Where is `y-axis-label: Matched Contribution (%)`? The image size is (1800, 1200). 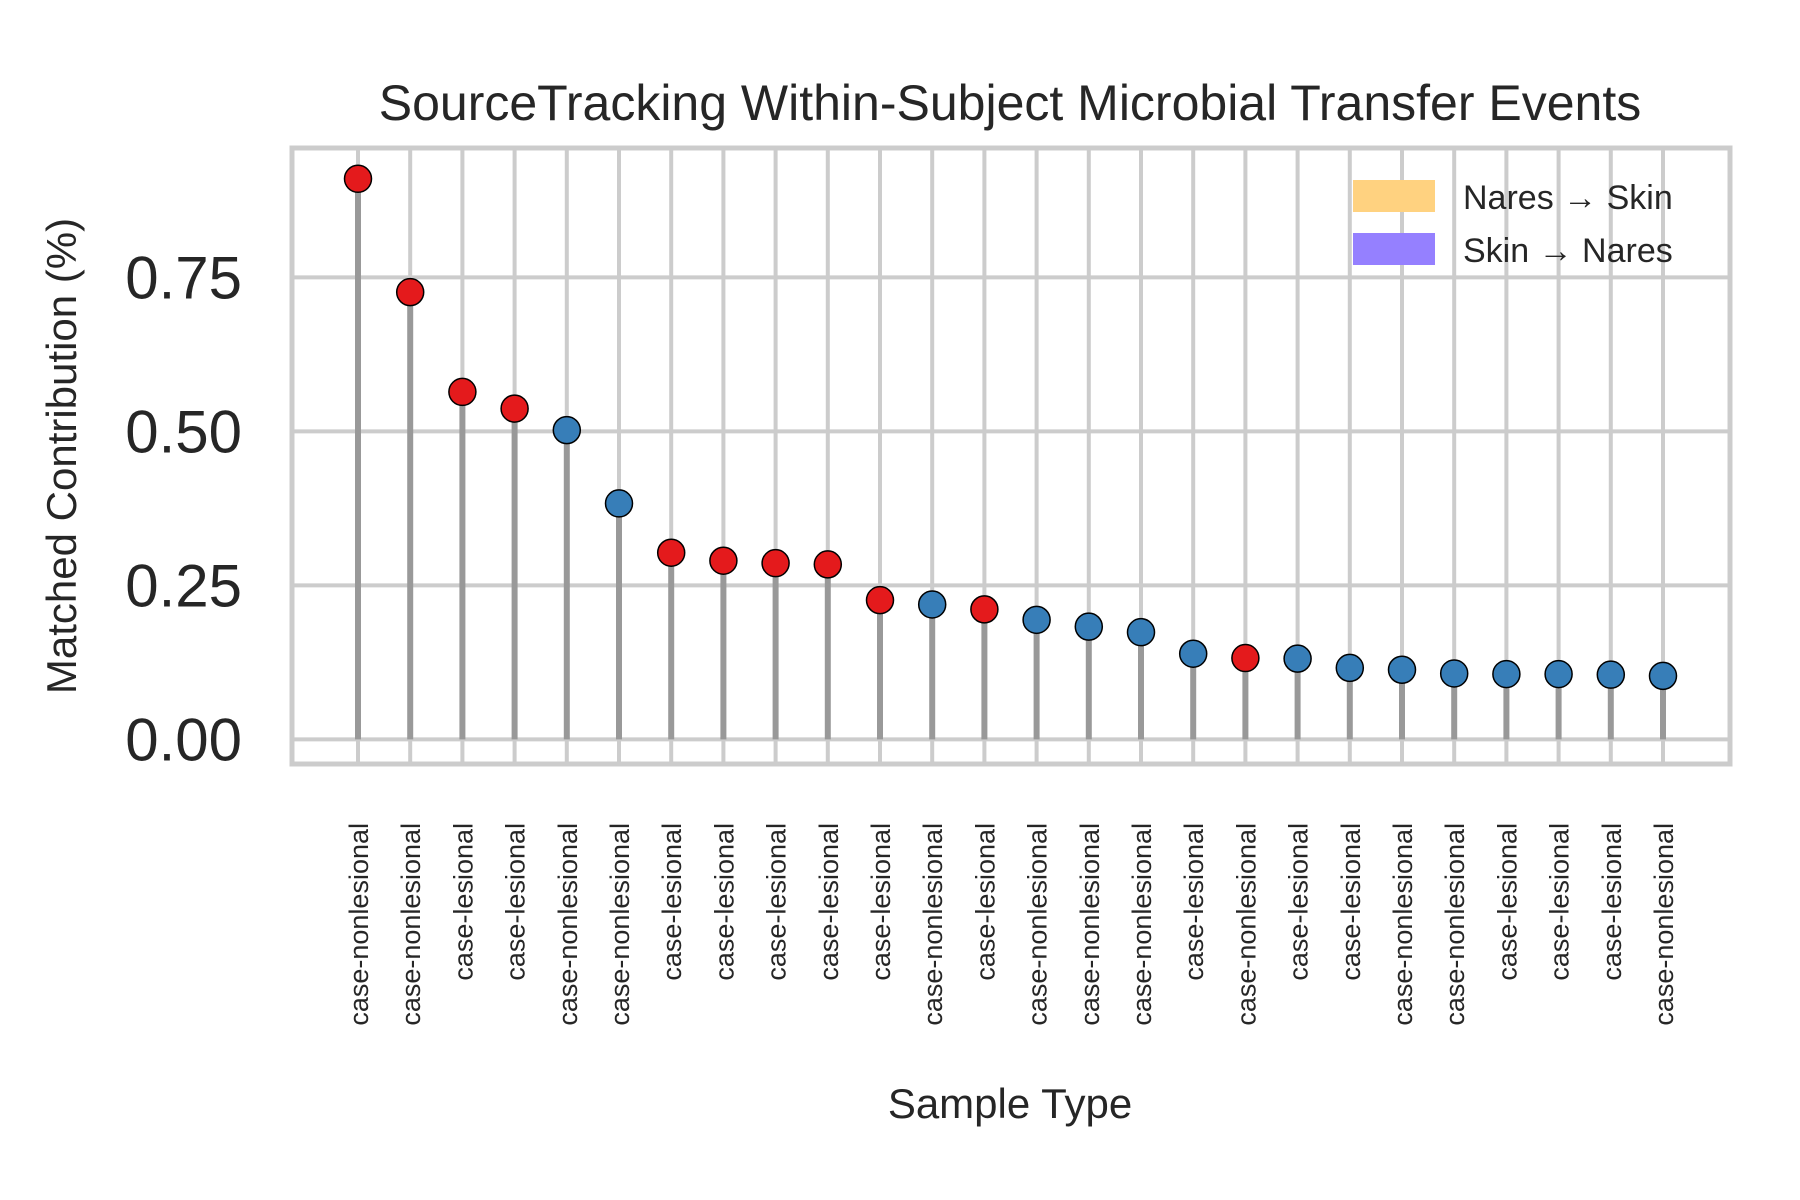 y-axis-label: Matched Contribution (%) is located at coordinates (61, 456).